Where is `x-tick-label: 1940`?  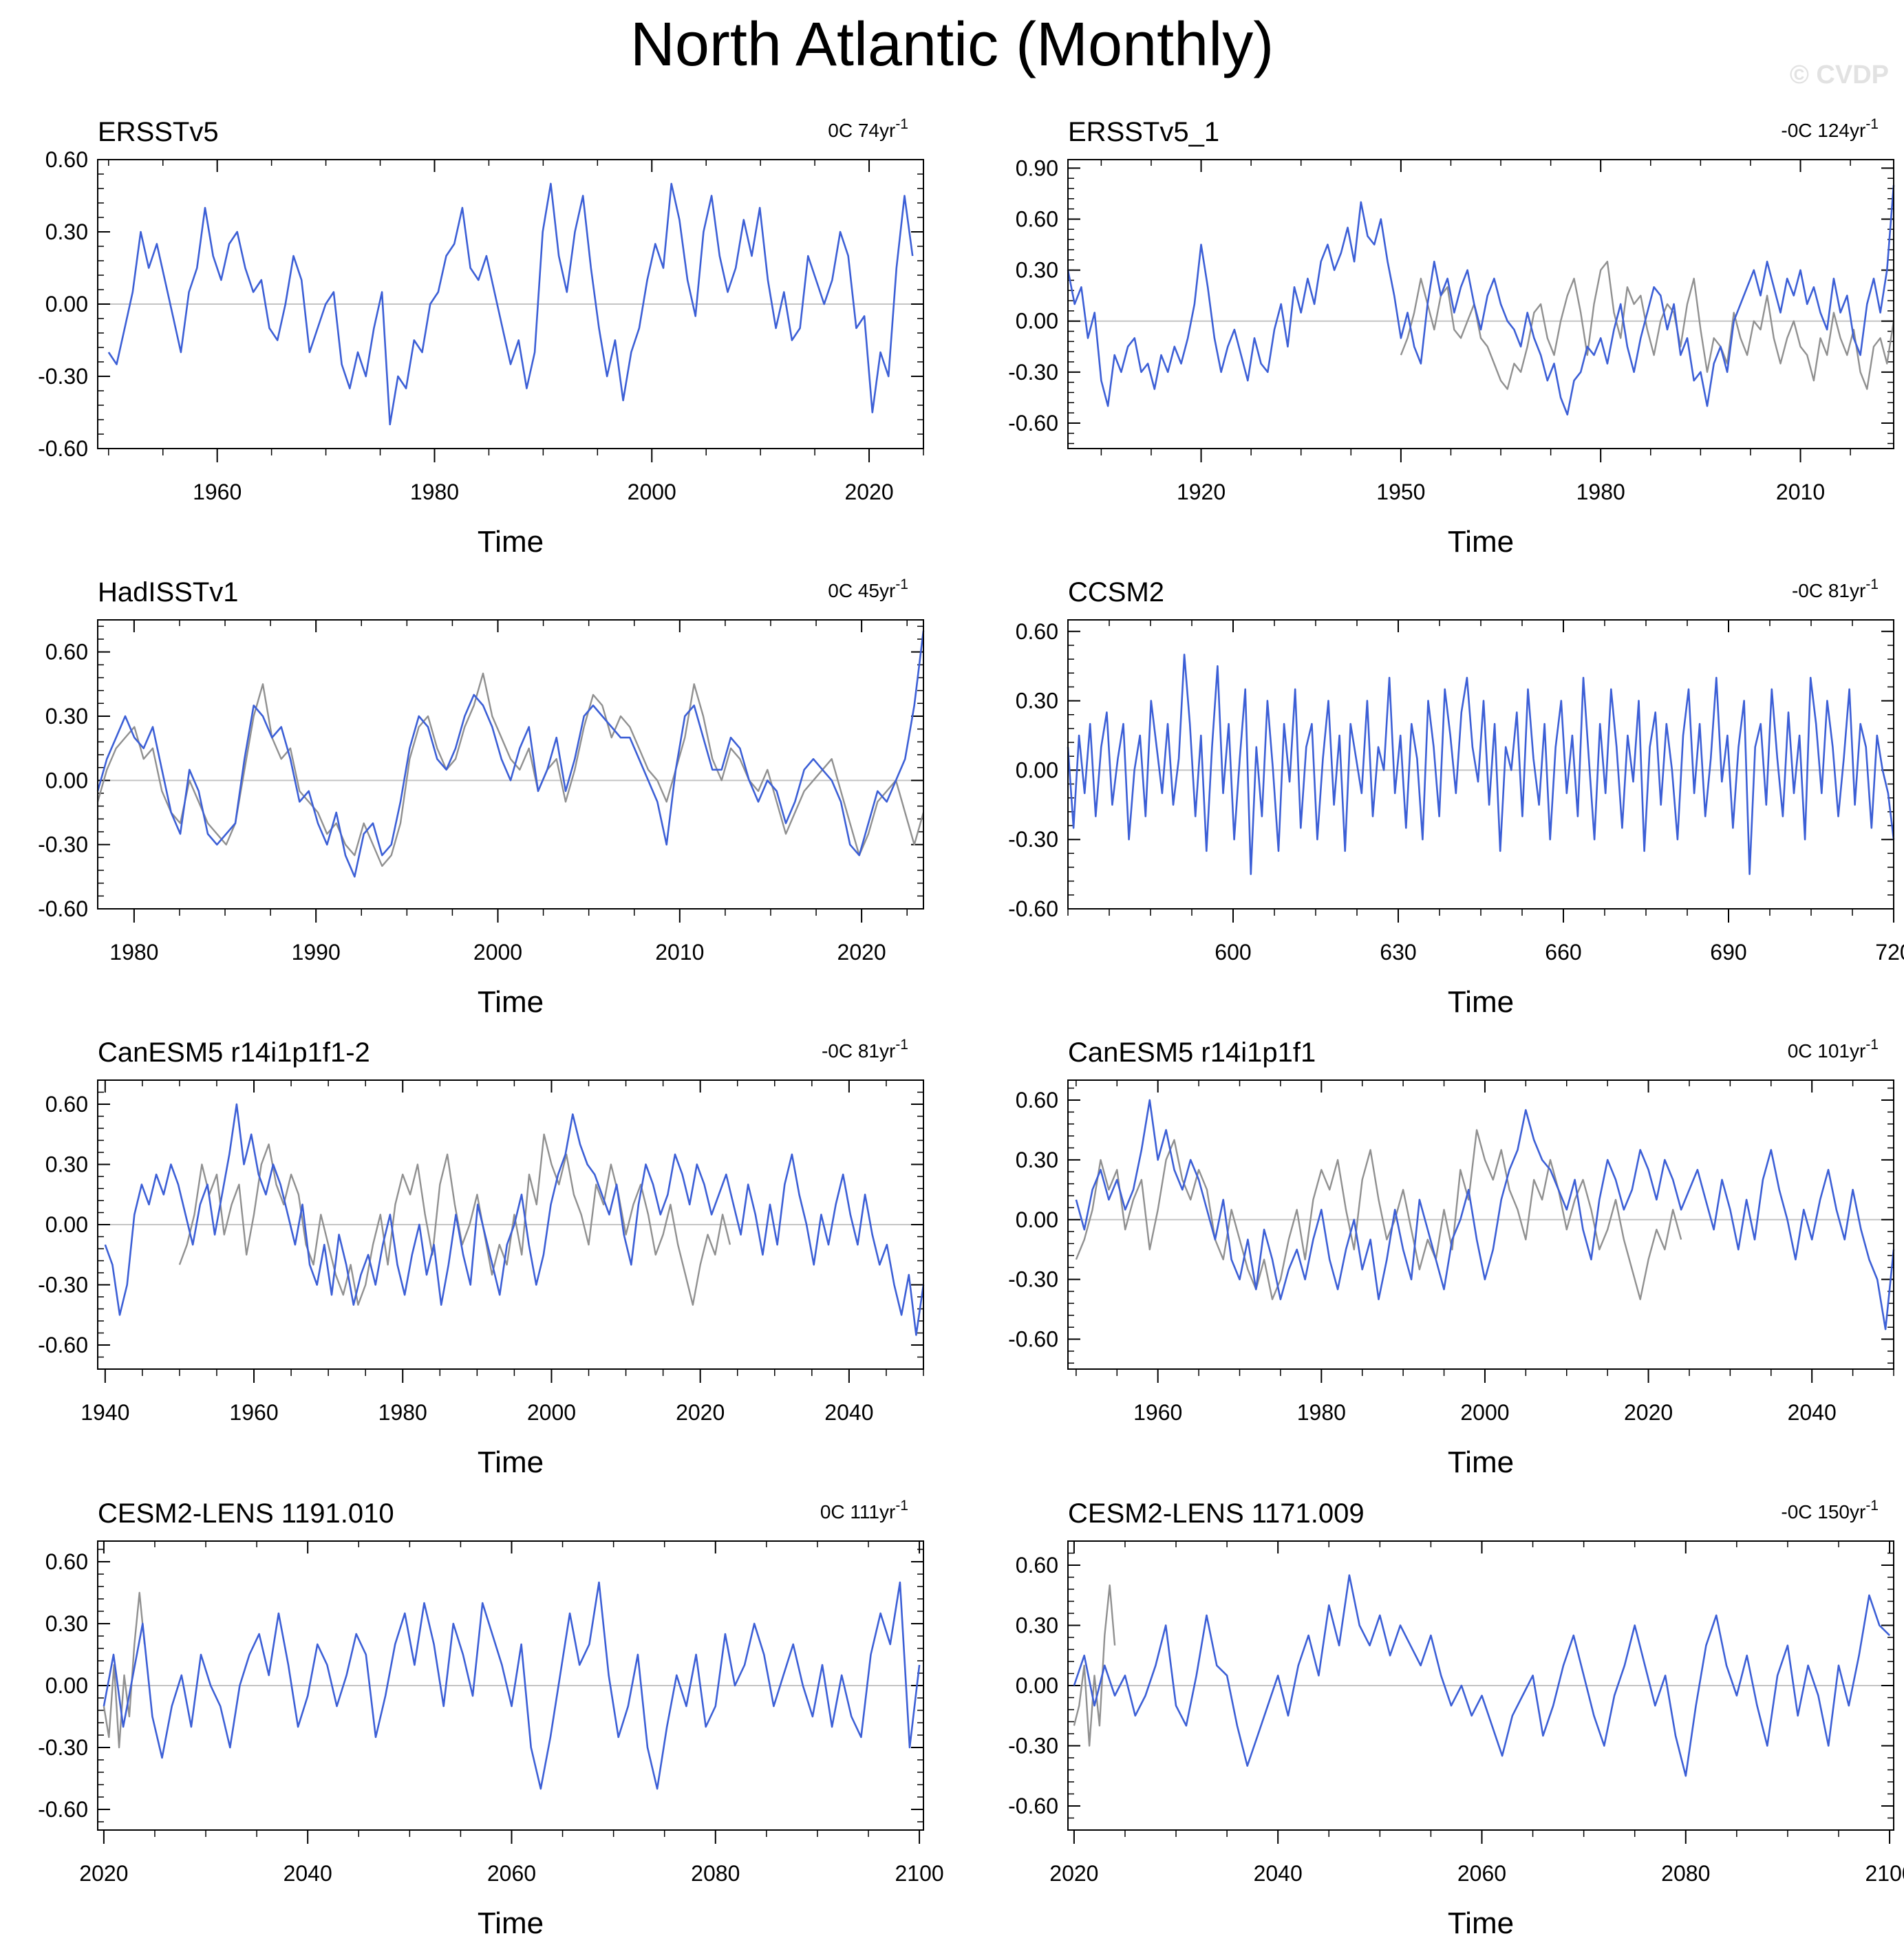
x-tick-label: 1940 is located at coordinates (105, 1413).